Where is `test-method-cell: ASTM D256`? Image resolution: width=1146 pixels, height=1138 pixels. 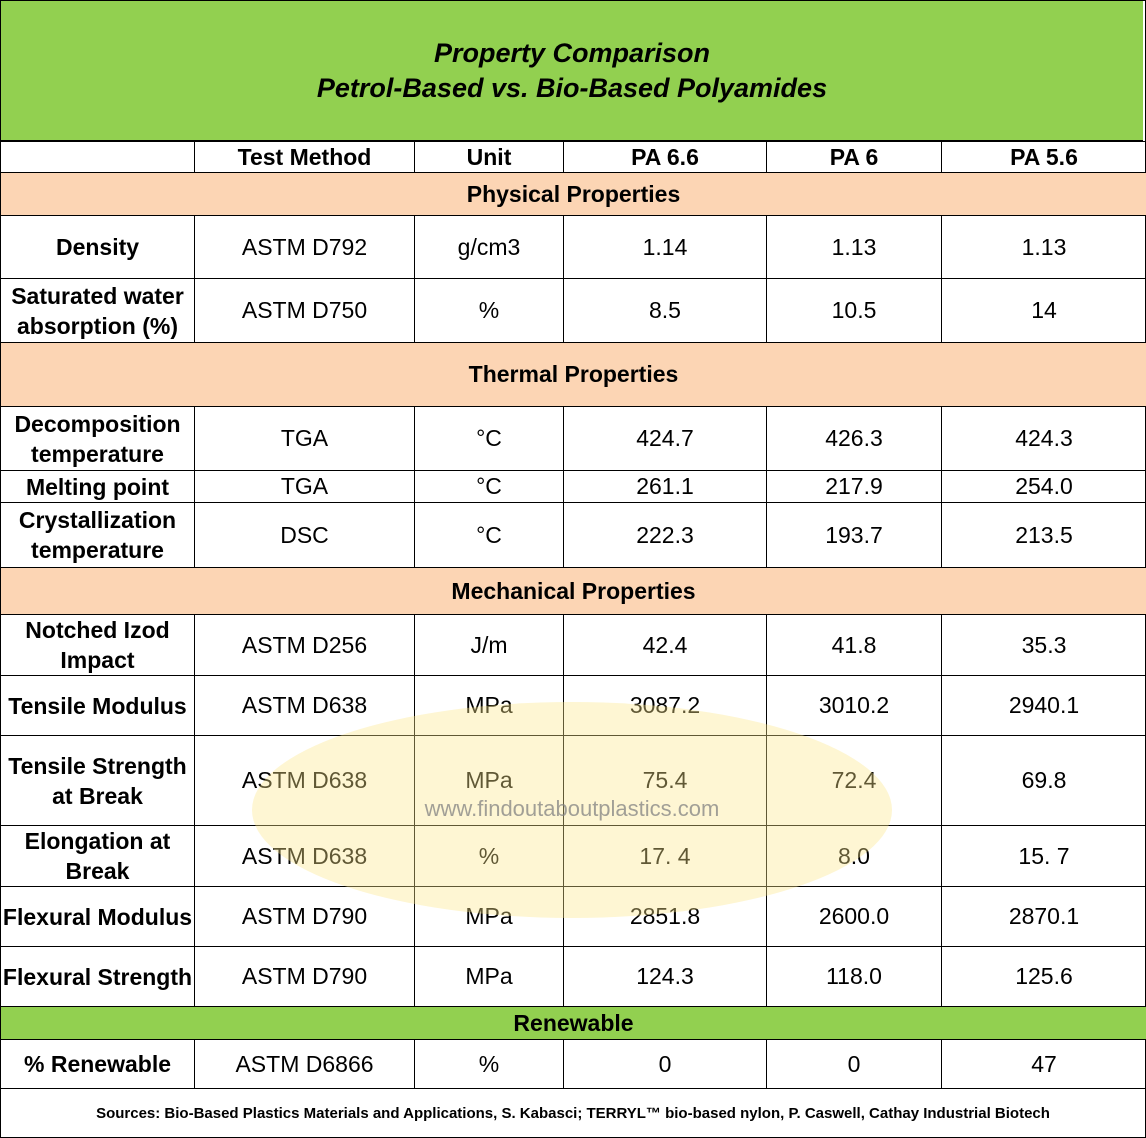 test-method-cell: ASTM D256 is located at coordinates (304, 645).